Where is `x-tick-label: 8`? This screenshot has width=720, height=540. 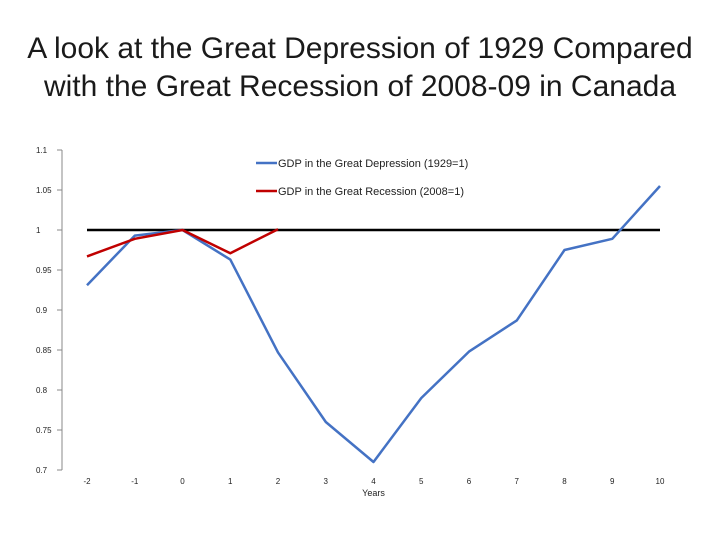 x-tick-label: 8 is located at coordinates (564, 481).